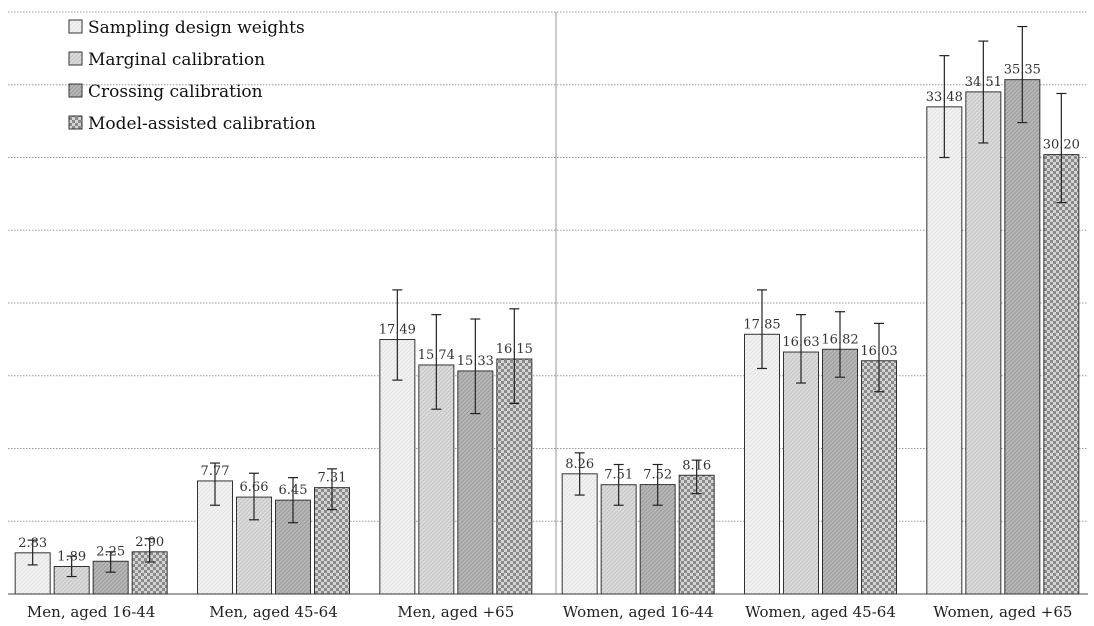  Describe the element at coordinates (91, 612) in the screenshot. I see `x-tick-label: Men, aged 16-44` at that location.